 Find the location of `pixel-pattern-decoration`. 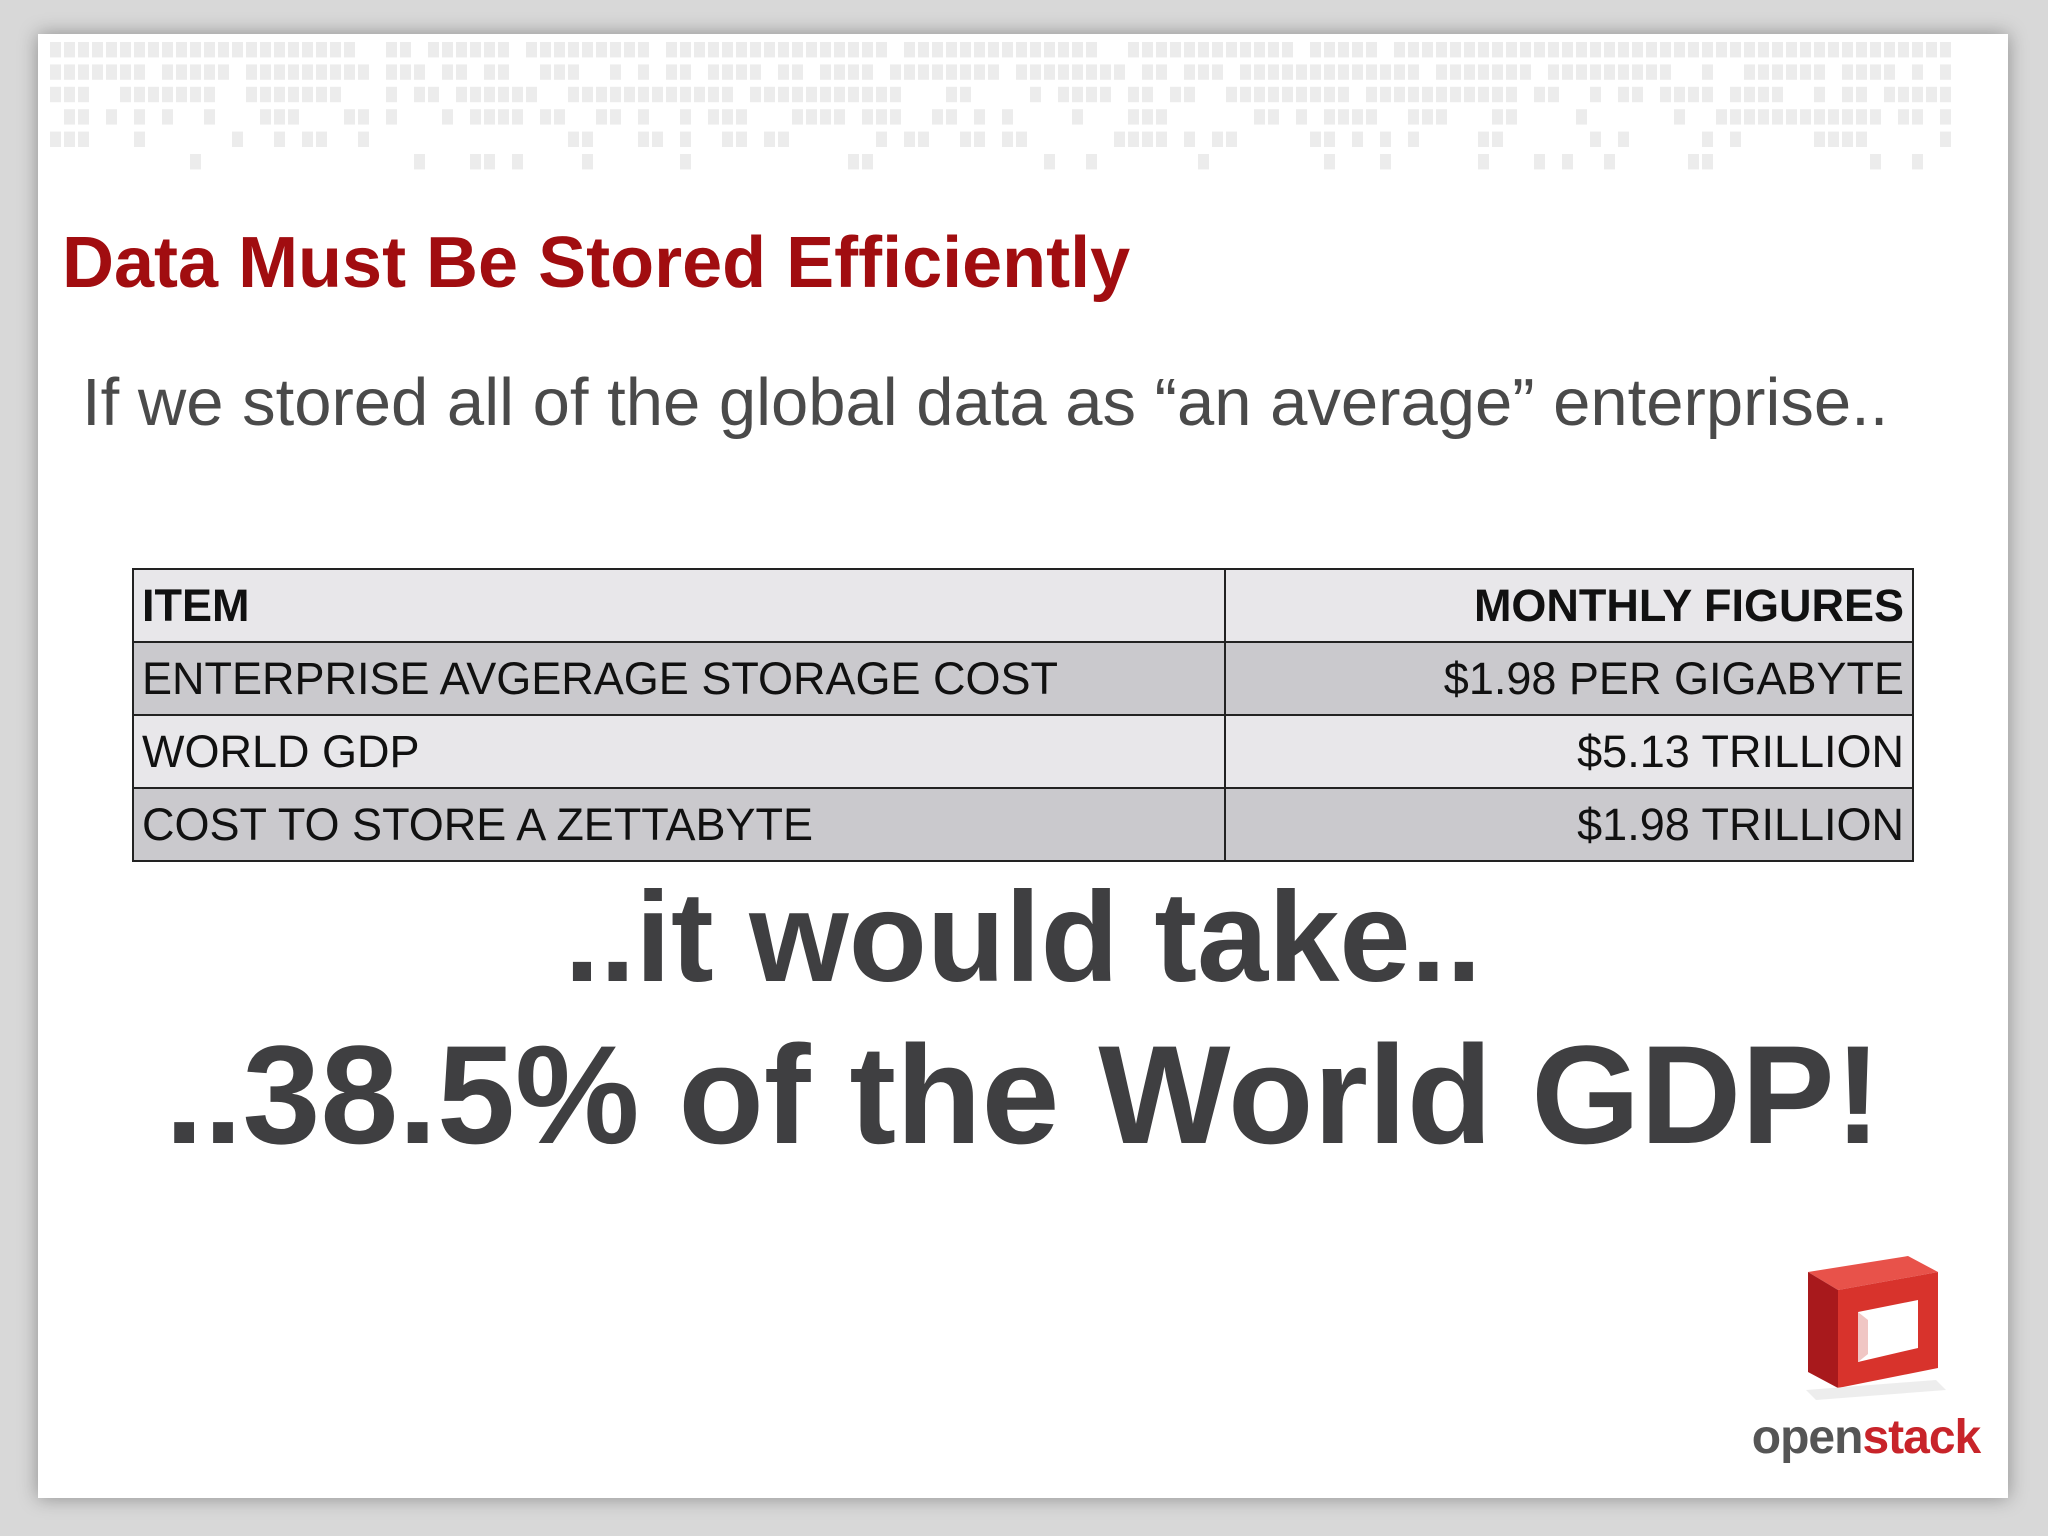

pixel-pattern-decoration is located at coordinates (1000, 106).